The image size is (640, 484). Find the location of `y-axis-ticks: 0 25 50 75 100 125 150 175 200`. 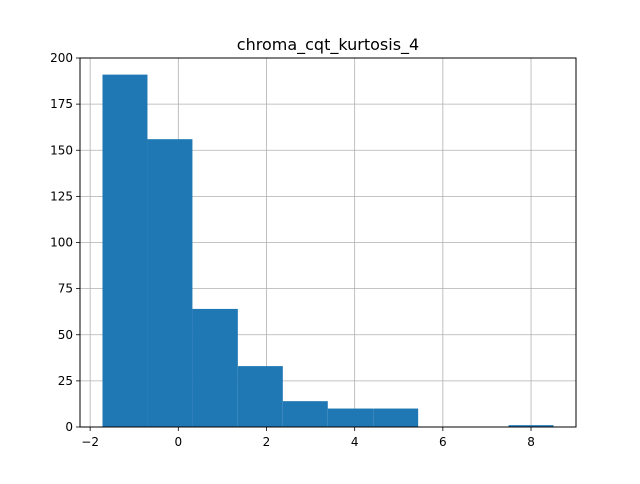

y-axis-ticks: 0 25 50 75 100 125 150 175 200 is located at coordinates (65, 242).